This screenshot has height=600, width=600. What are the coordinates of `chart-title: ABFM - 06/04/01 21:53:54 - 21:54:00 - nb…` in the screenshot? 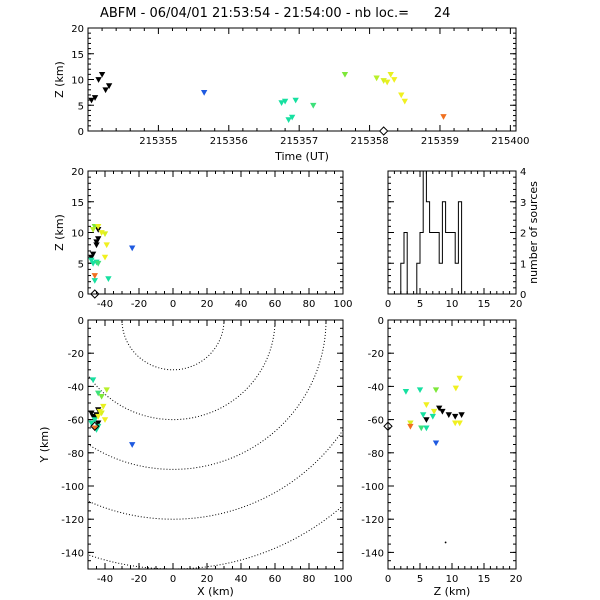 It's located at (275, 13).